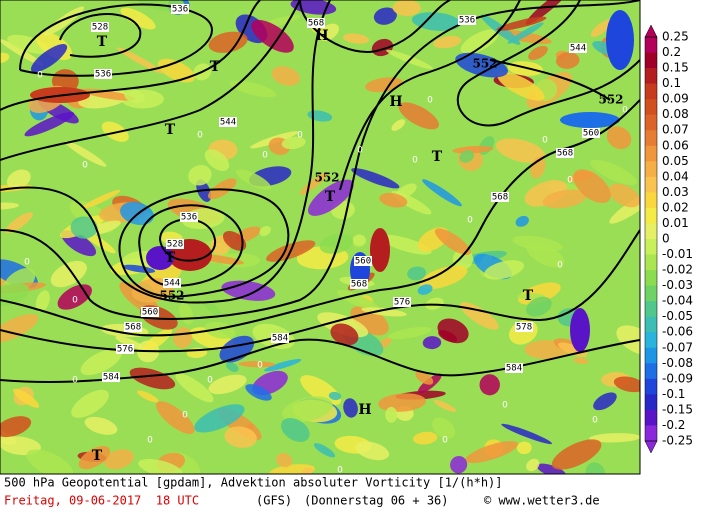 This screenshot has height=513, width=704. I want to click on footer-run: (Donnerstag 06 + 36), so click(376, 501).